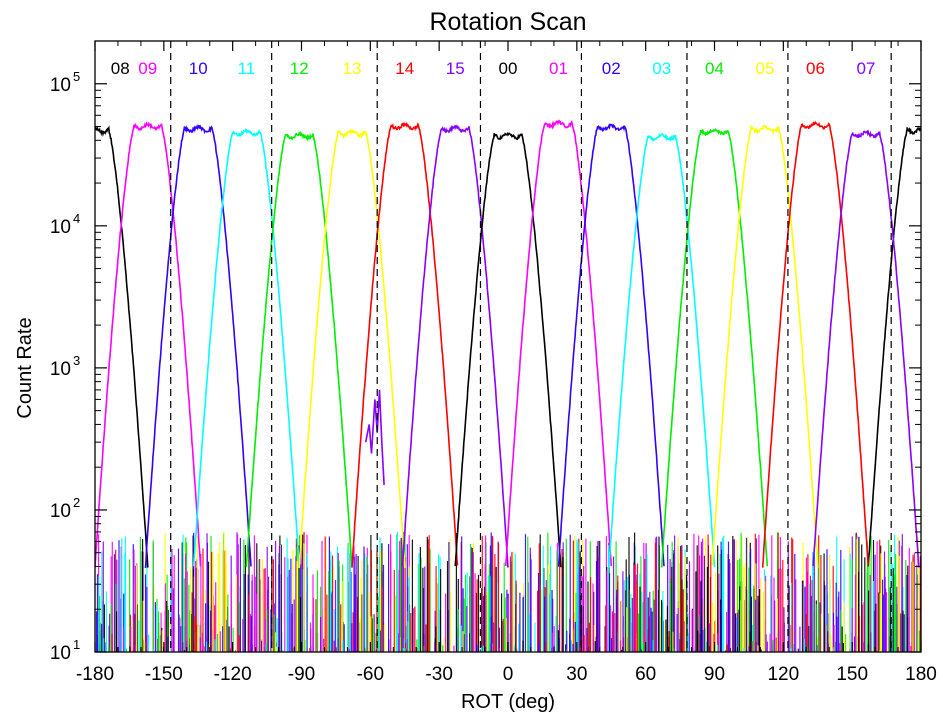 This screenshot has height=717, width=943. I want to click on y-tick-exponent: 4, so click(76, 218).